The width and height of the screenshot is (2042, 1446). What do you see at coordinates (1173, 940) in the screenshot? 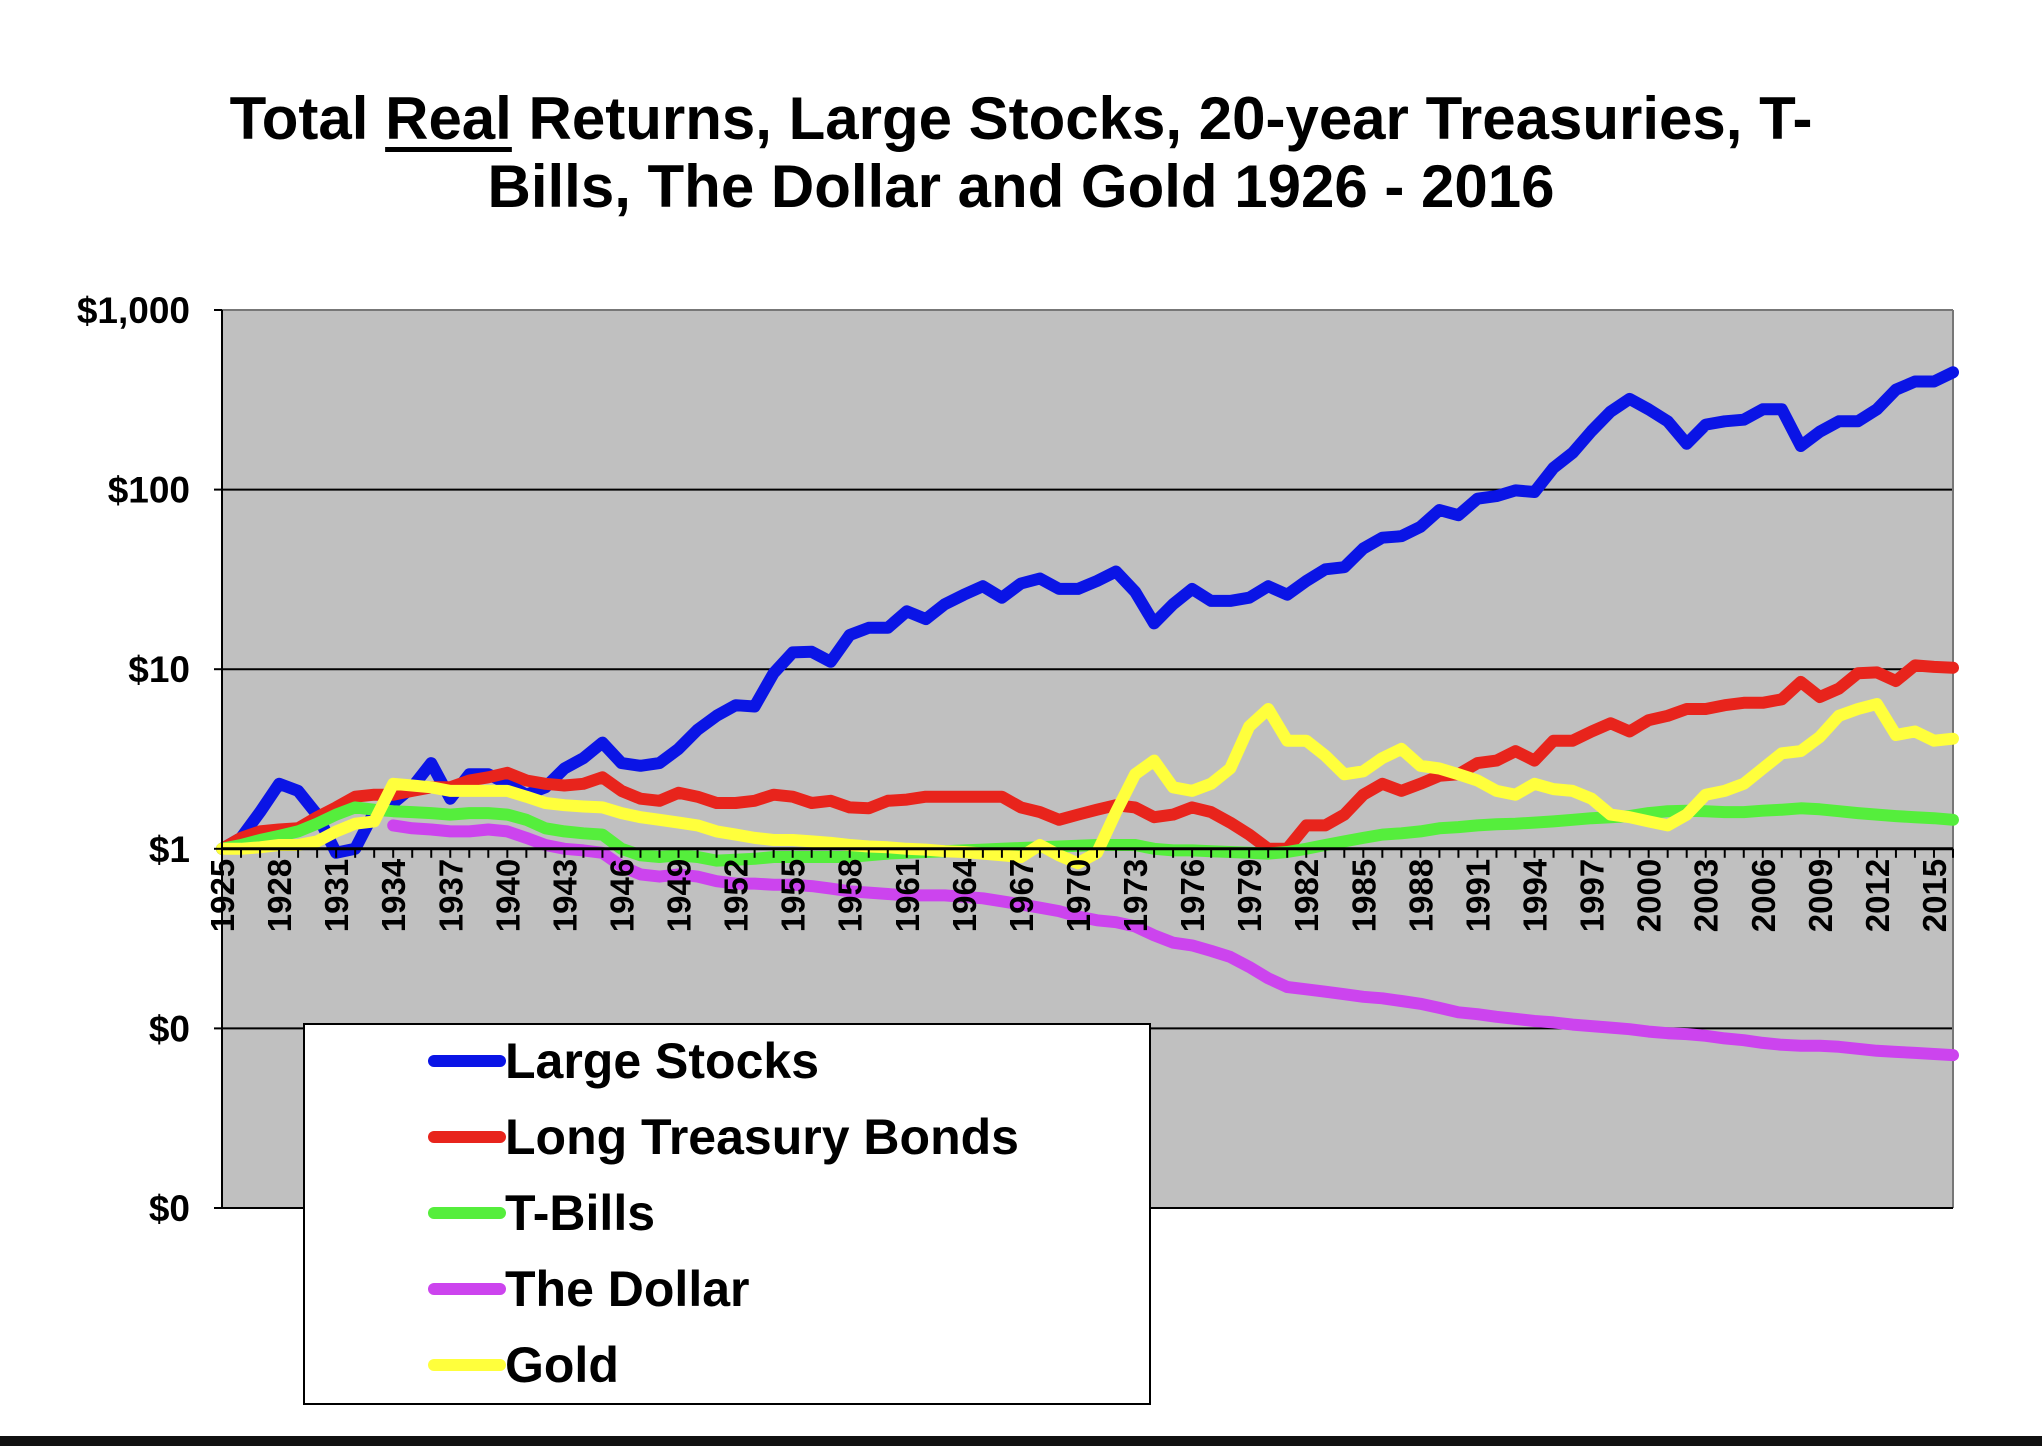
I see `series-line-the-dollar` at bounding box center [1173, 940].